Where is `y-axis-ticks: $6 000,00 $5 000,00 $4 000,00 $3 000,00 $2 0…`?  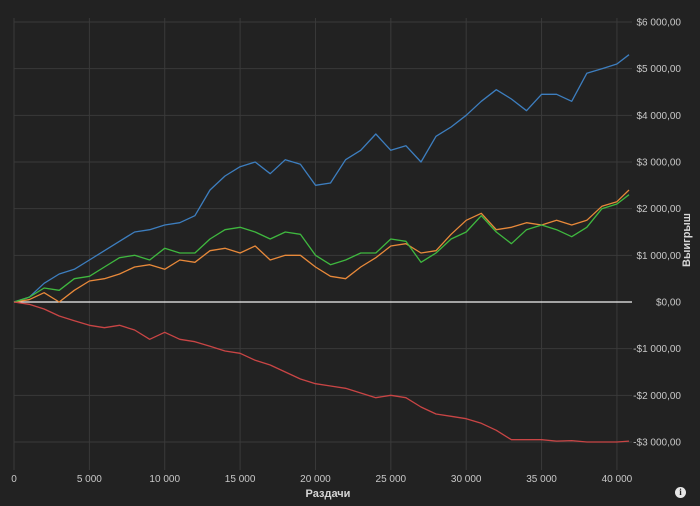 y-axis-ticks: $6 000,00 $5 000,00 $4 000,00 $3 000,00 $2 0… is located at coordinates (657, 233).